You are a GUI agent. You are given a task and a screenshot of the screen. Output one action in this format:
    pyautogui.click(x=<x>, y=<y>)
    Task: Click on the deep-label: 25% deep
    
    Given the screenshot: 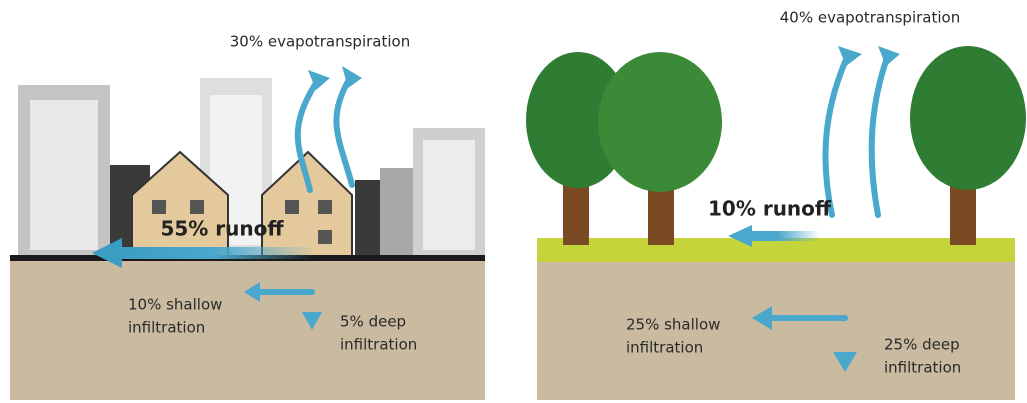 What is the action you would take?
    pyautogui.click(x=922, y=345)
    